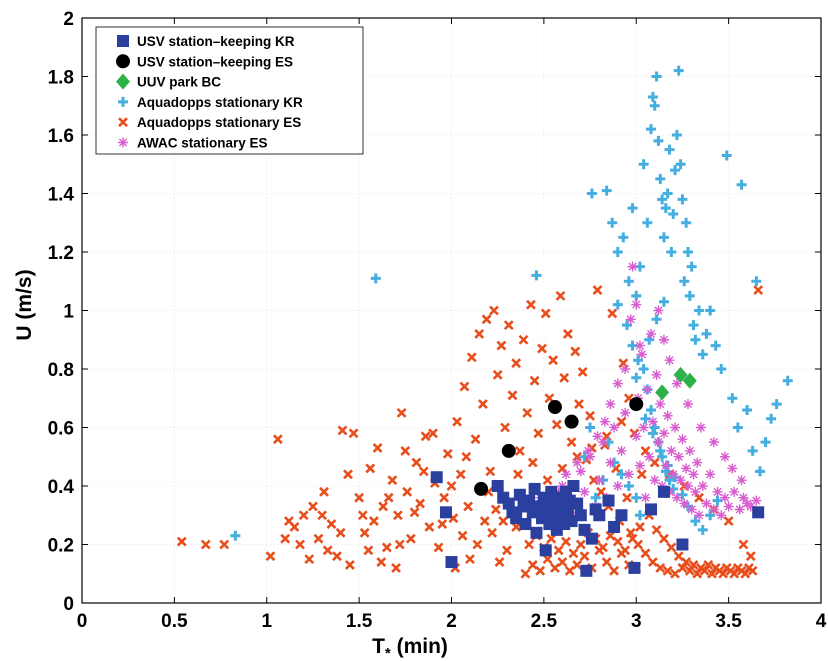 Image resolution: width=828 pixels, height=661 pixels. Describe the element at coordinates (179, 82) in the screenshot. I see `legend-label: UUV park BC` at that location.